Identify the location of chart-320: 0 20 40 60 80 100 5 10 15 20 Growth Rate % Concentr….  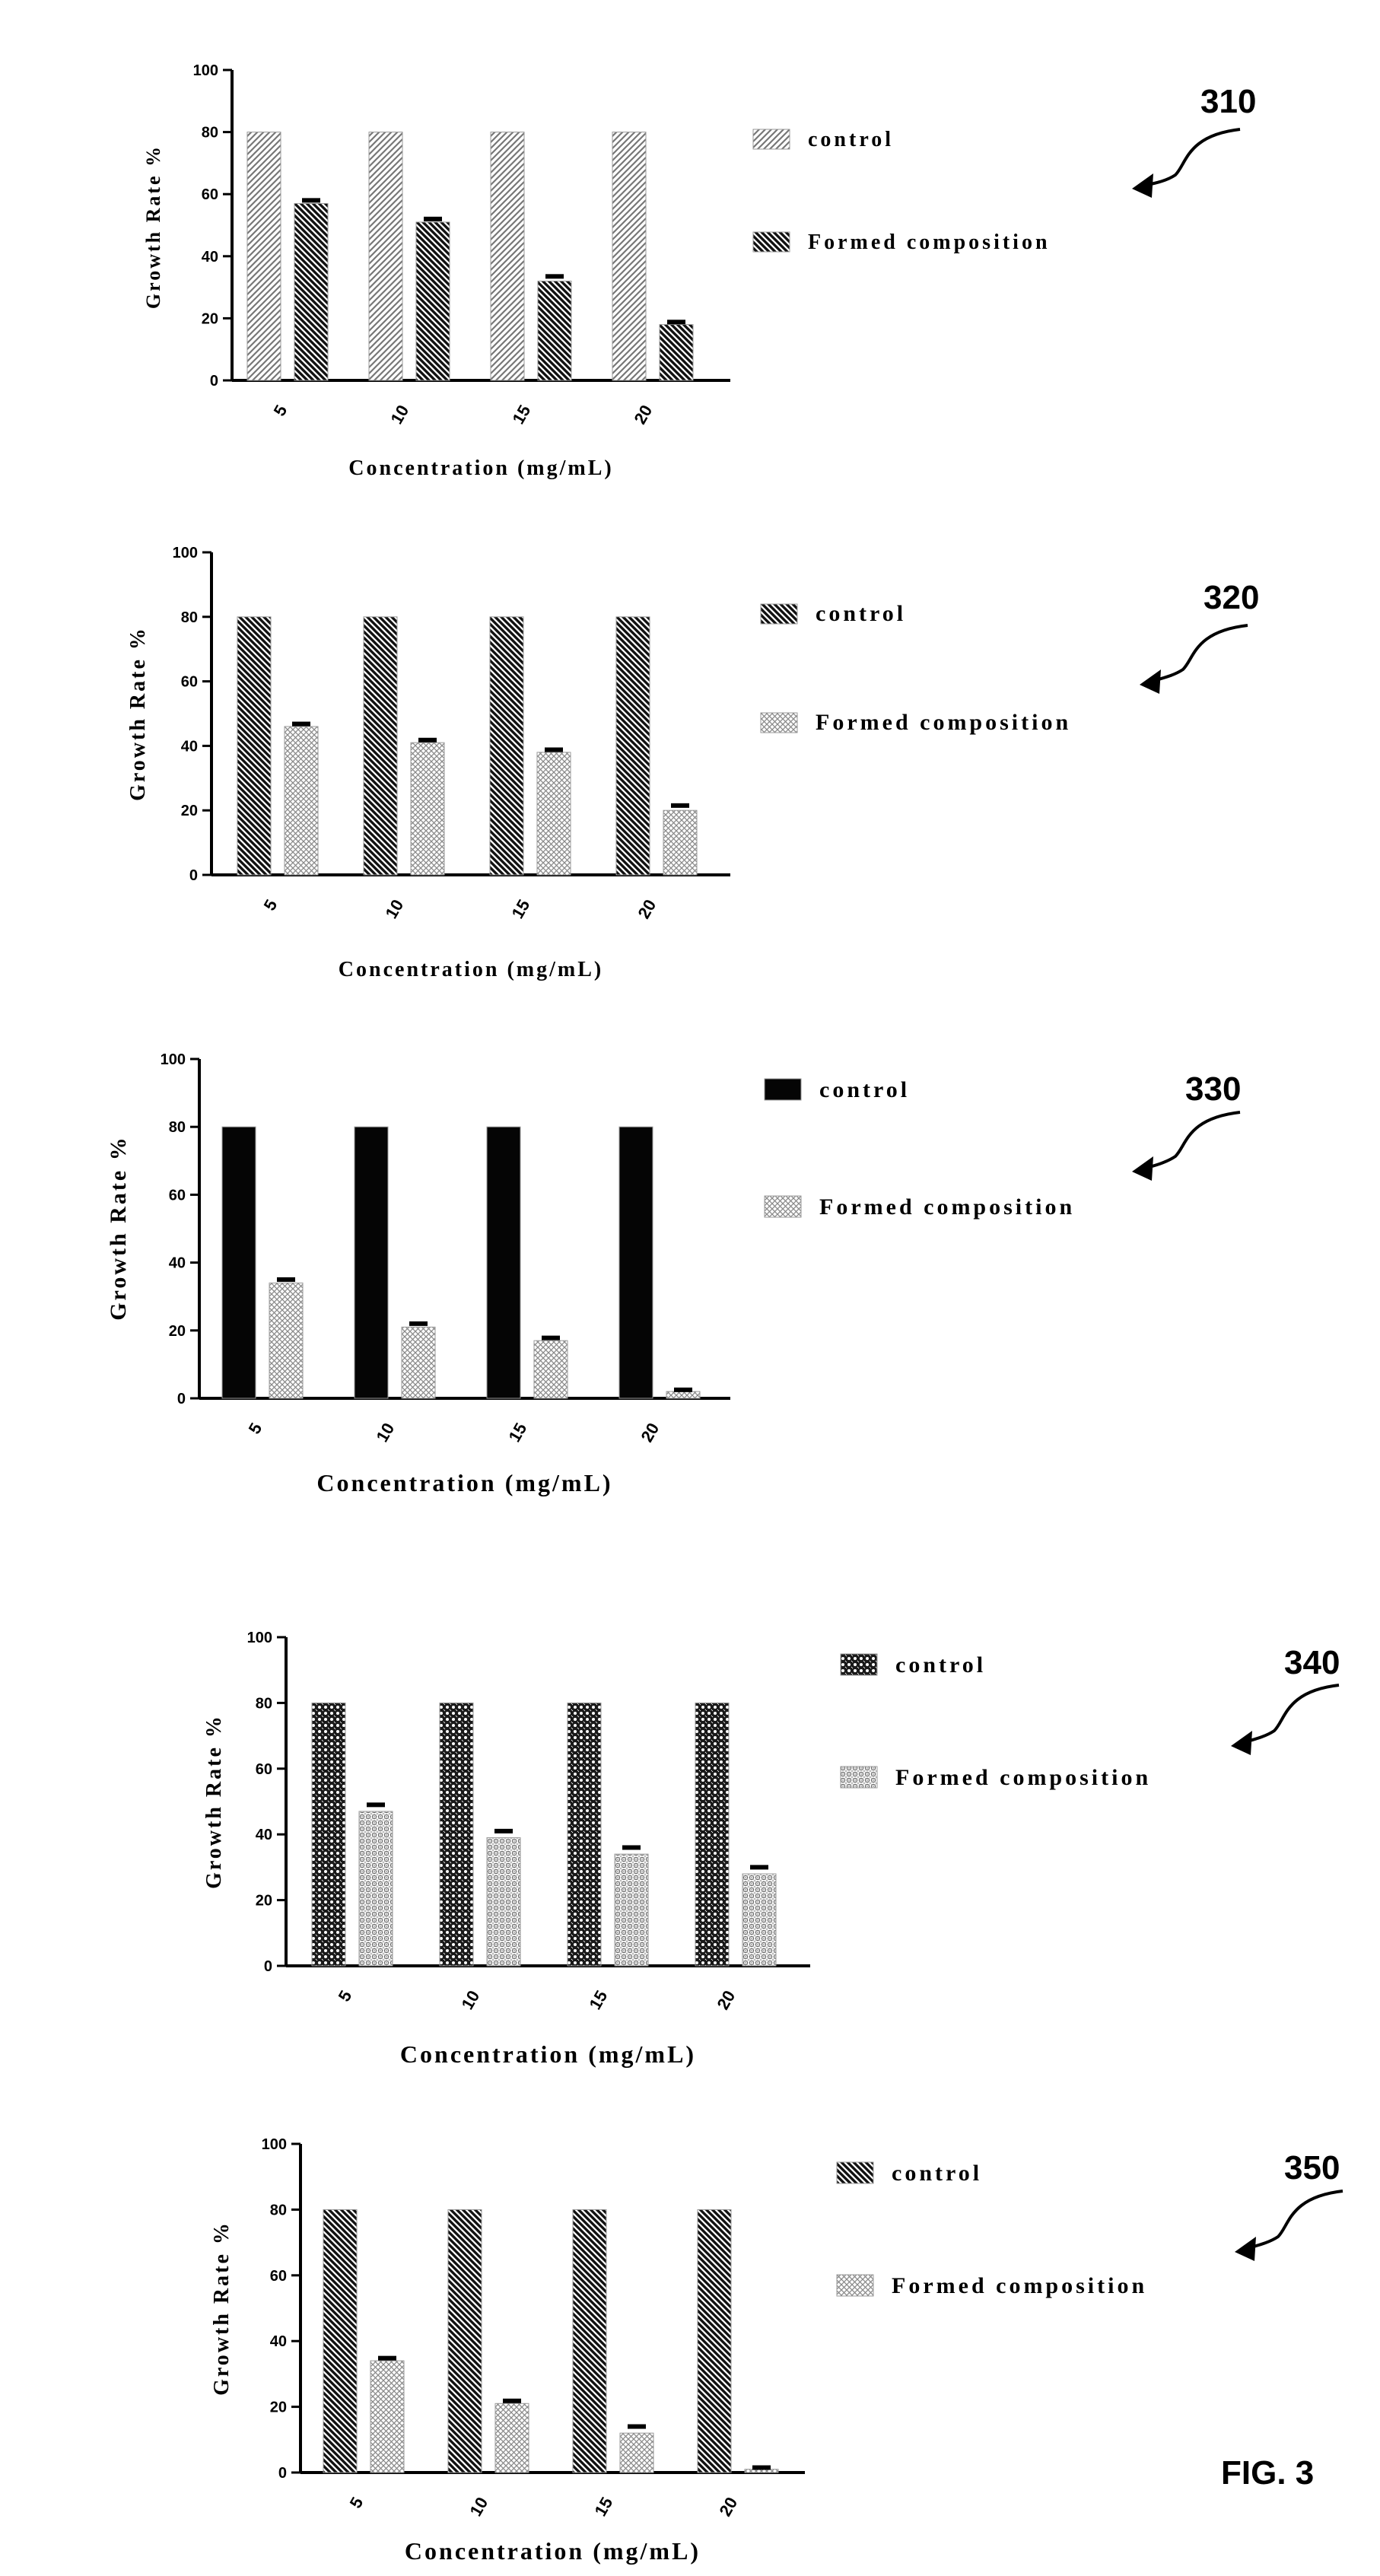
(692, 763).